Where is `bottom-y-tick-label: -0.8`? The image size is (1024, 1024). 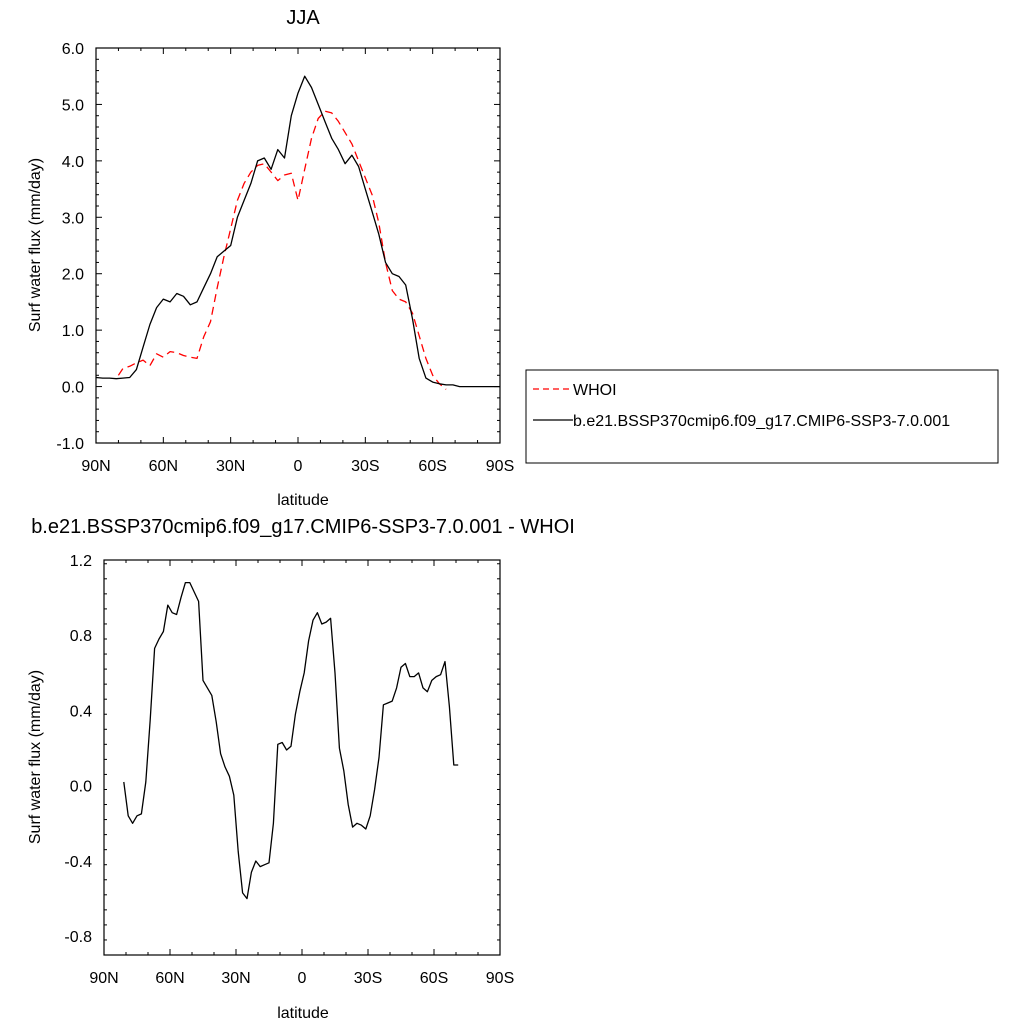
bottom-y-tick-label: -0.8 is located at coordinates (78, 937).